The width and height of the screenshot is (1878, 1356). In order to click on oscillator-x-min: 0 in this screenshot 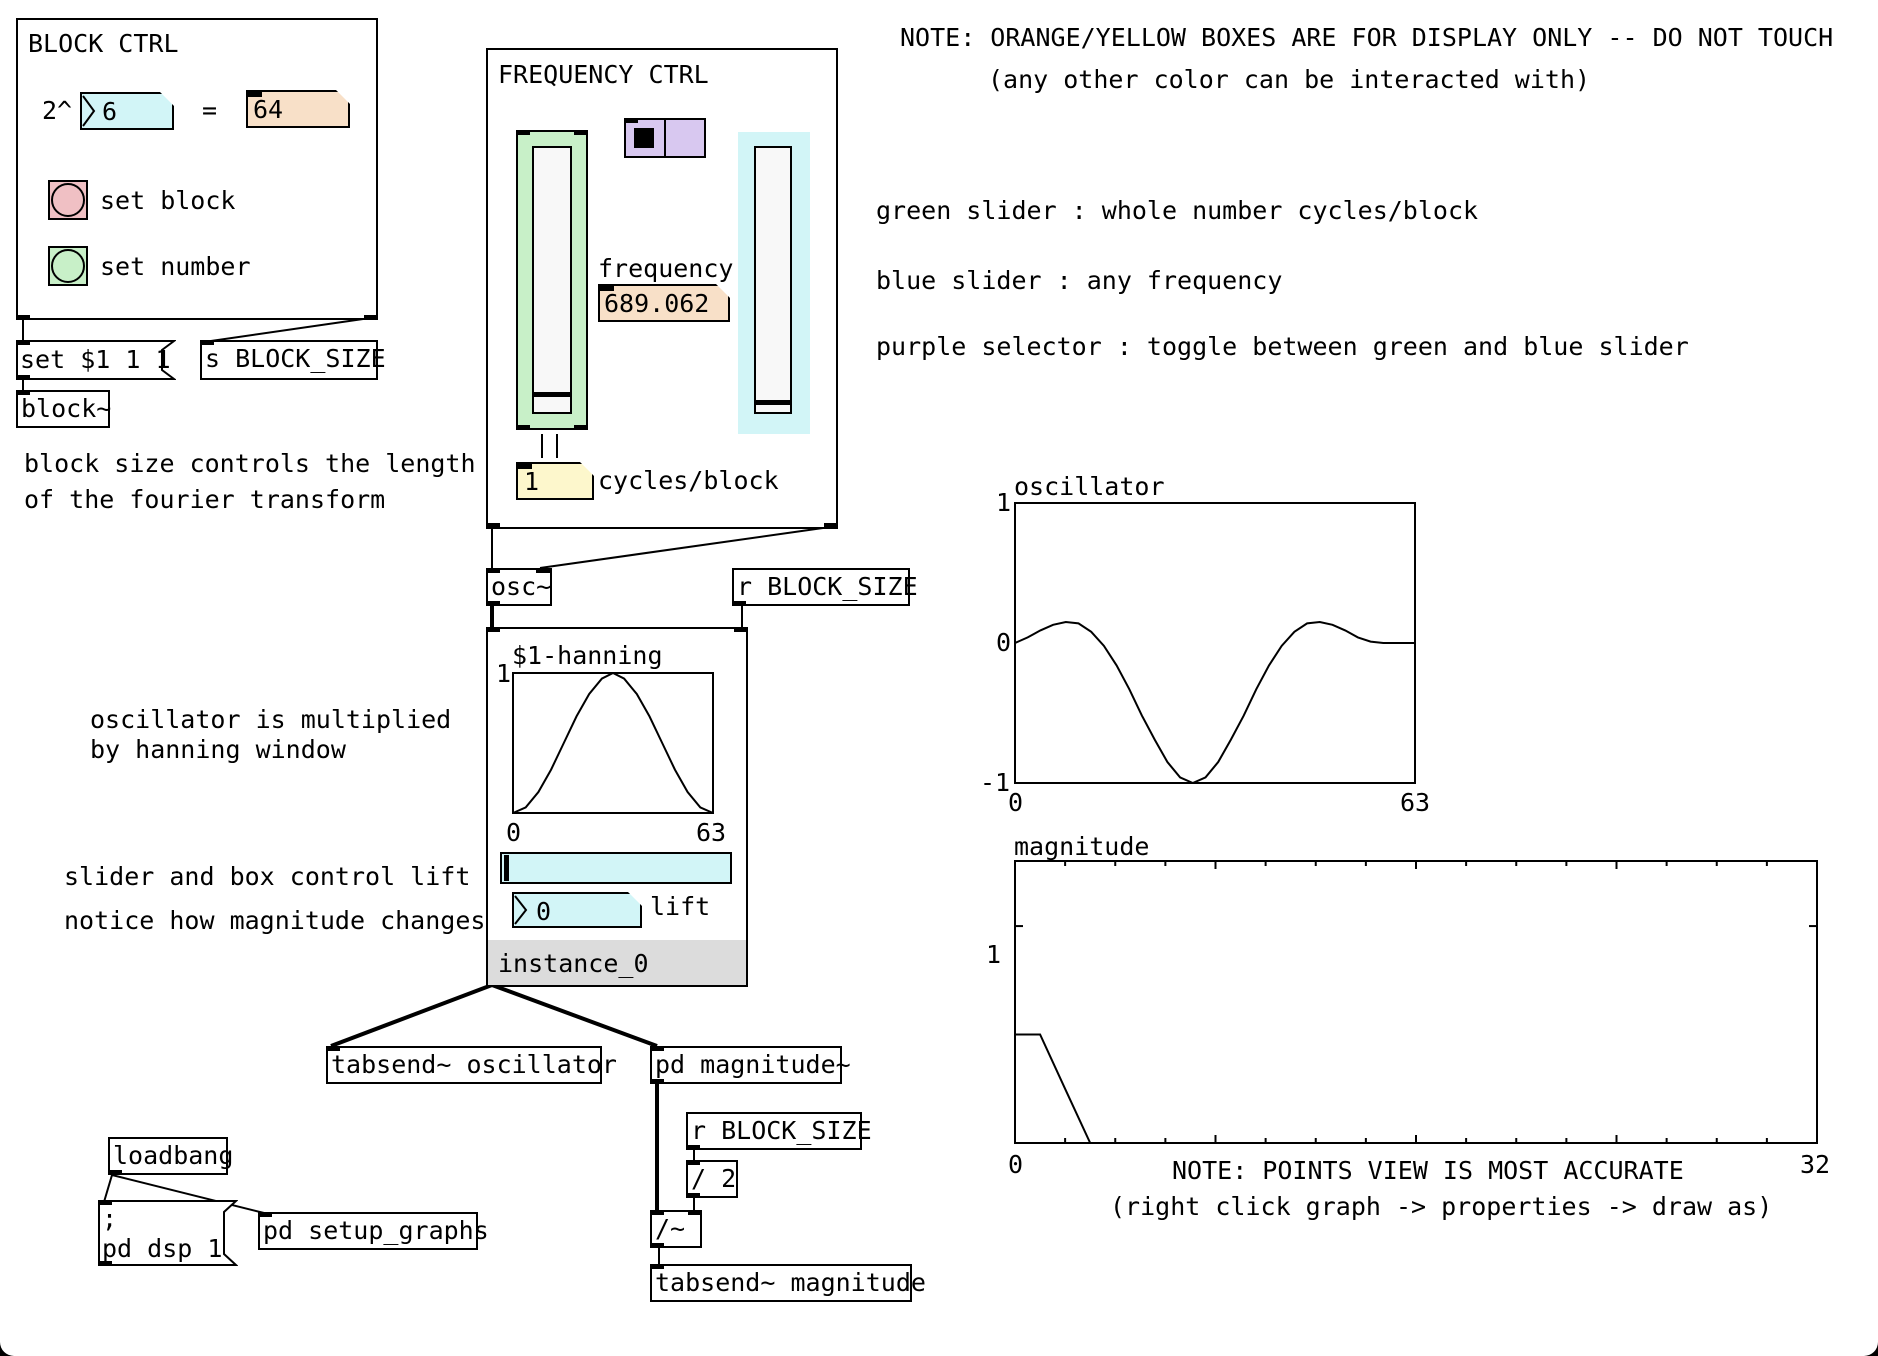, I will do `click(1016, 802)`.